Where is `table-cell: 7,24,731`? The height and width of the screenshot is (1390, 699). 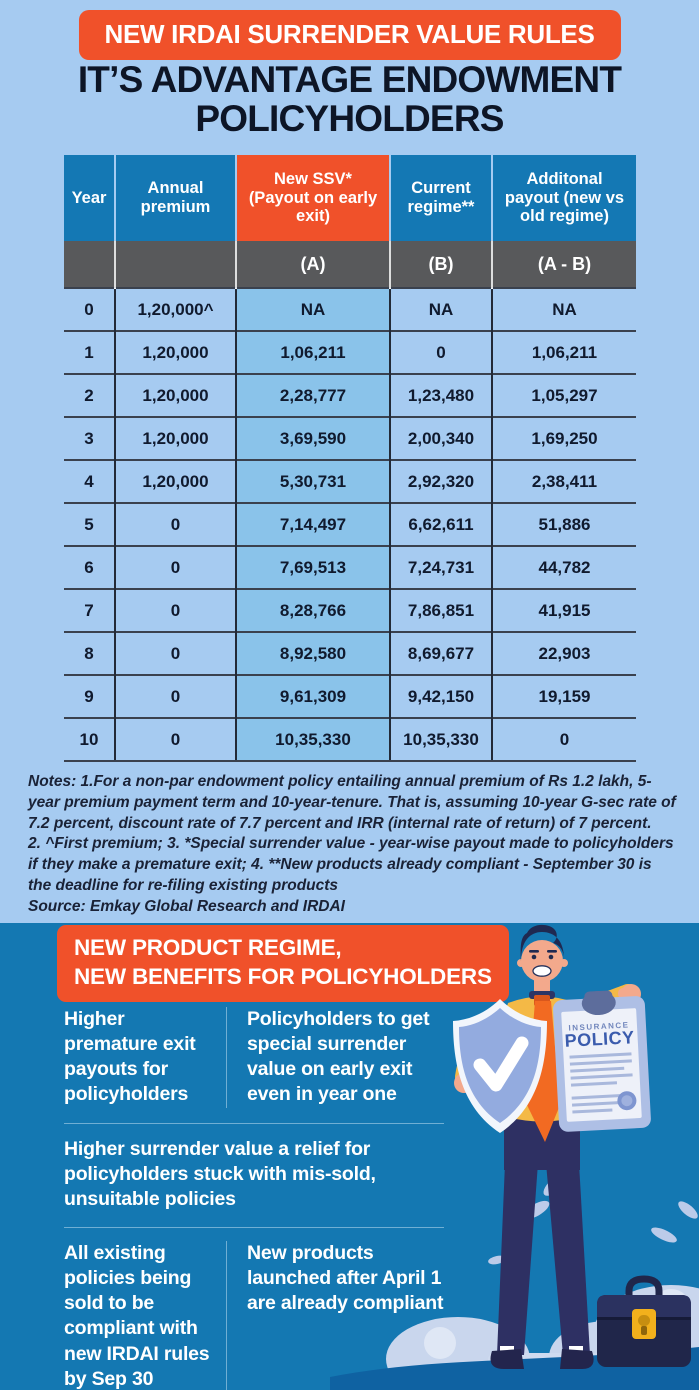
table-cell: 7,24,731 is located at coordinates (440, 567).